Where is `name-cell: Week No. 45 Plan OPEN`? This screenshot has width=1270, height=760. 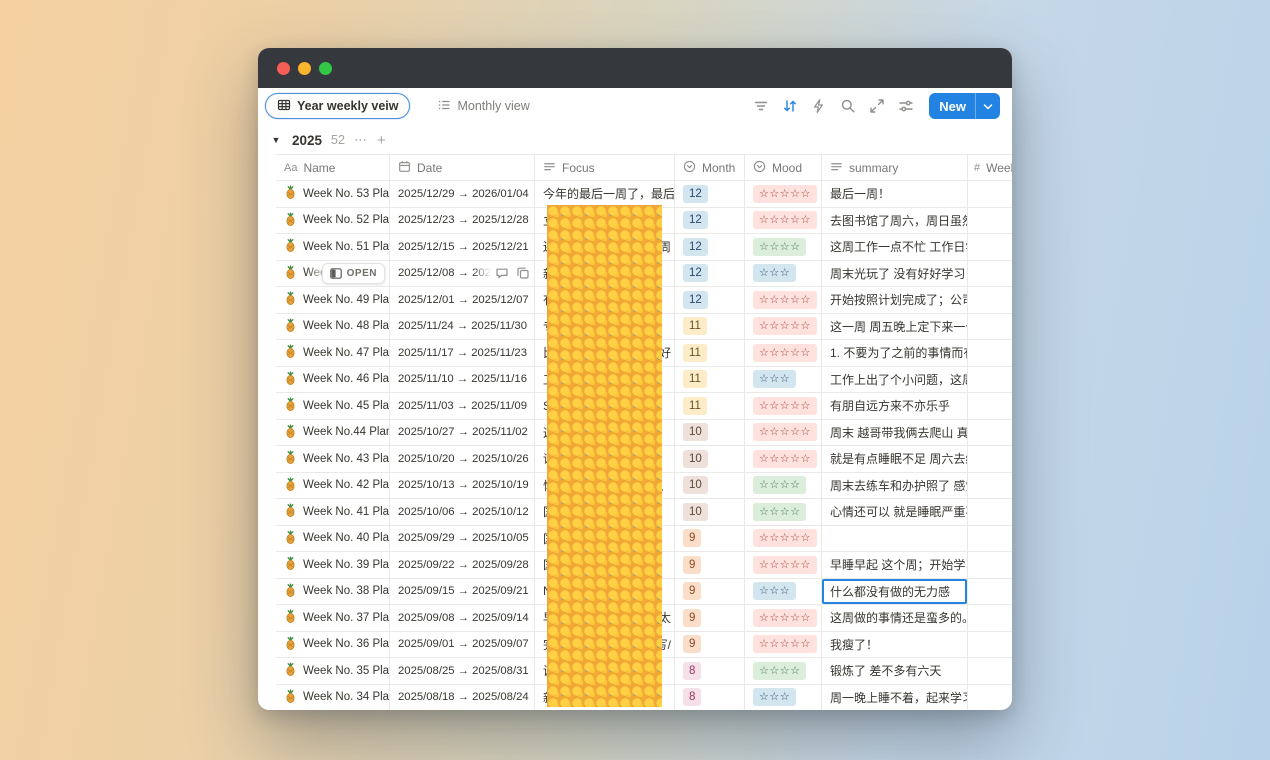
name-cell: Week No. 45 Plan OPEN is located at coordinates (333, 406).